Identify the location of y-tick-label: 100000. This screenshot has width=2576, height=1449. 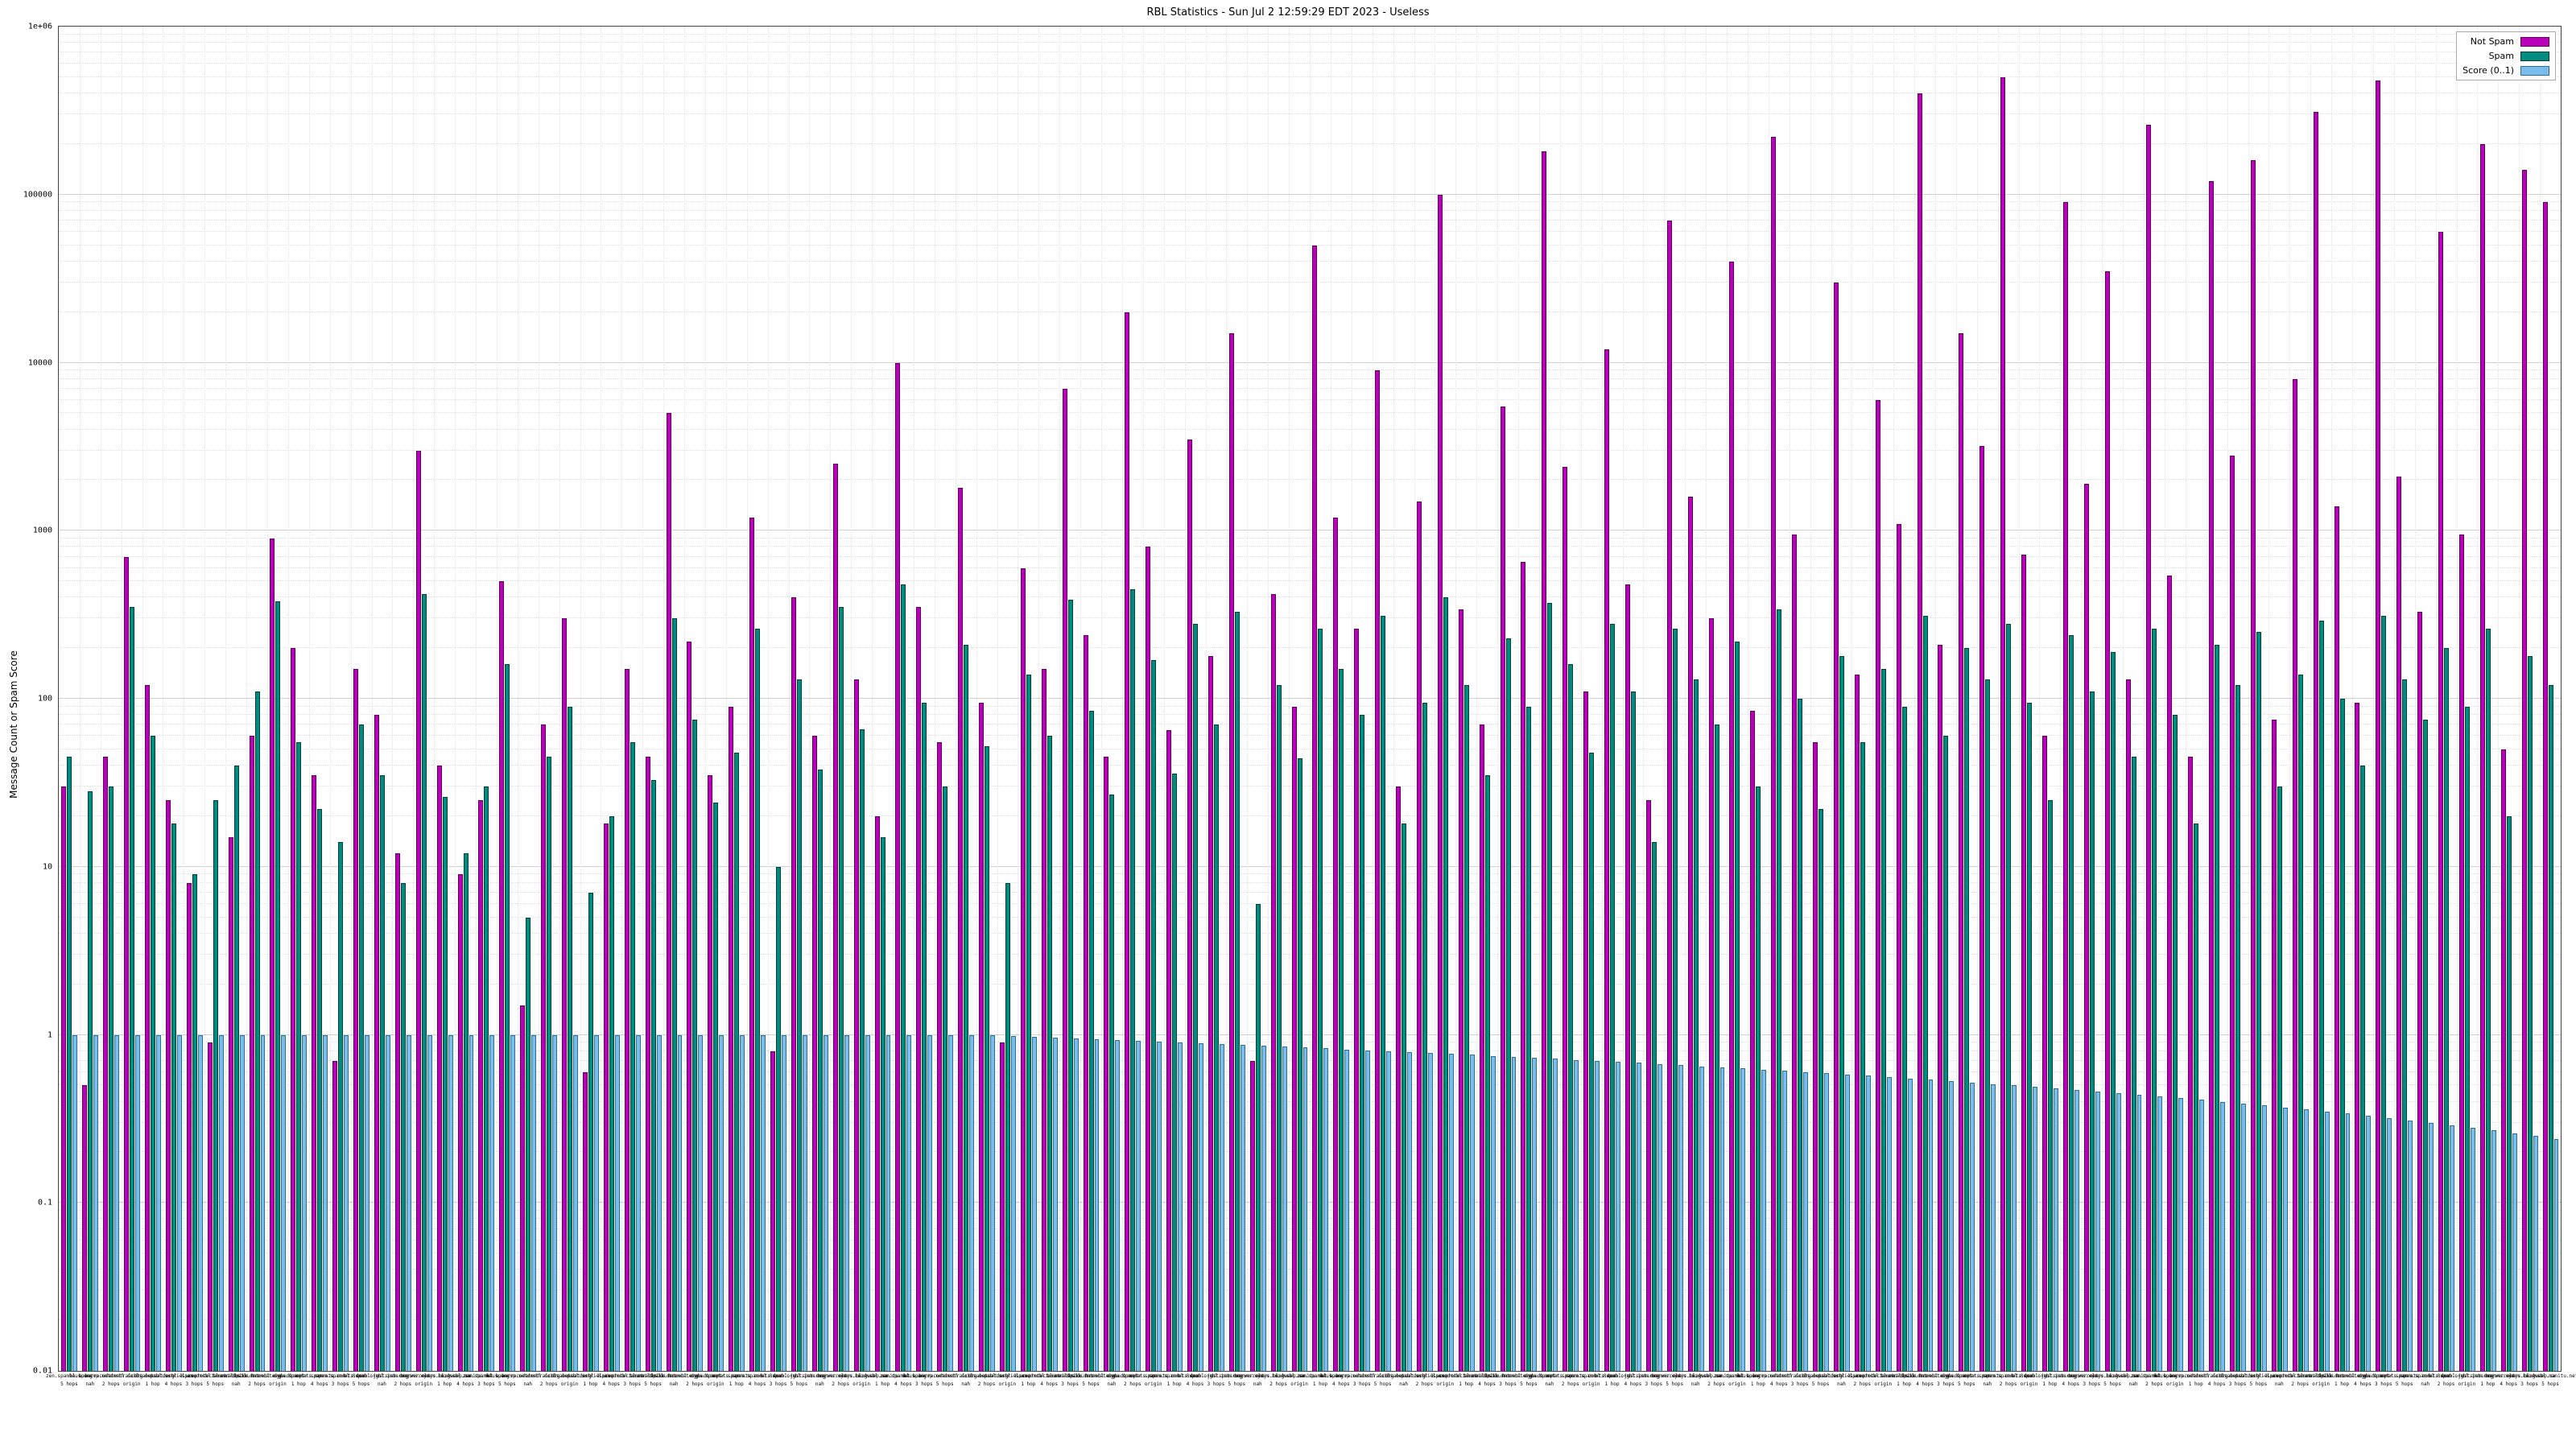
(37, 195).